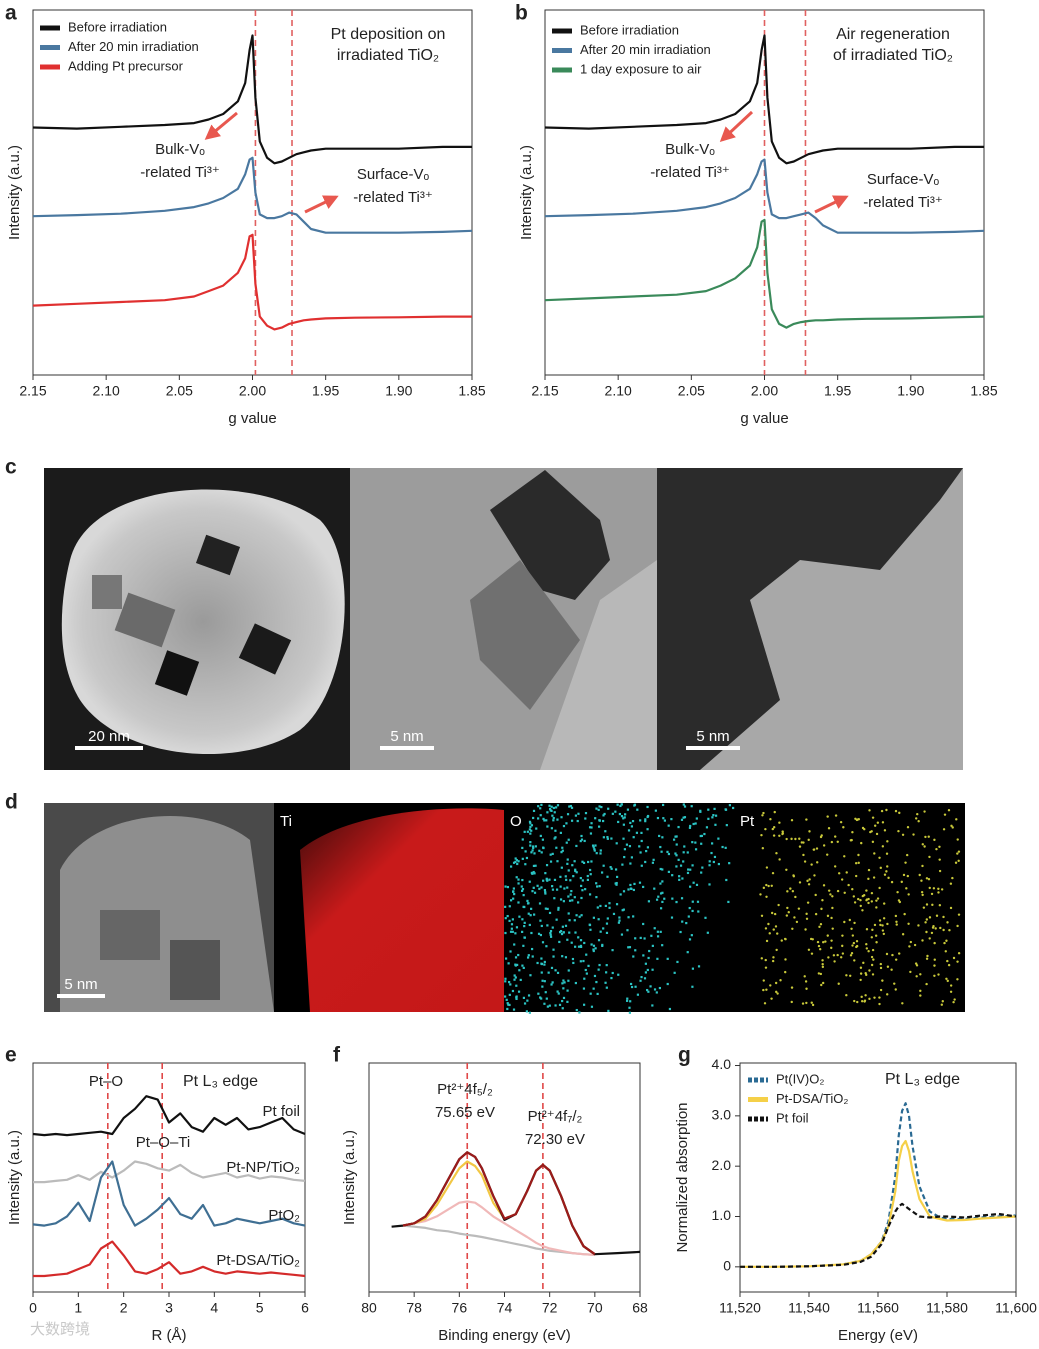 The height and width of the screenshot is (1349, 1039). I want to click on y-tick-label: 1.0, so click(722, 1215).